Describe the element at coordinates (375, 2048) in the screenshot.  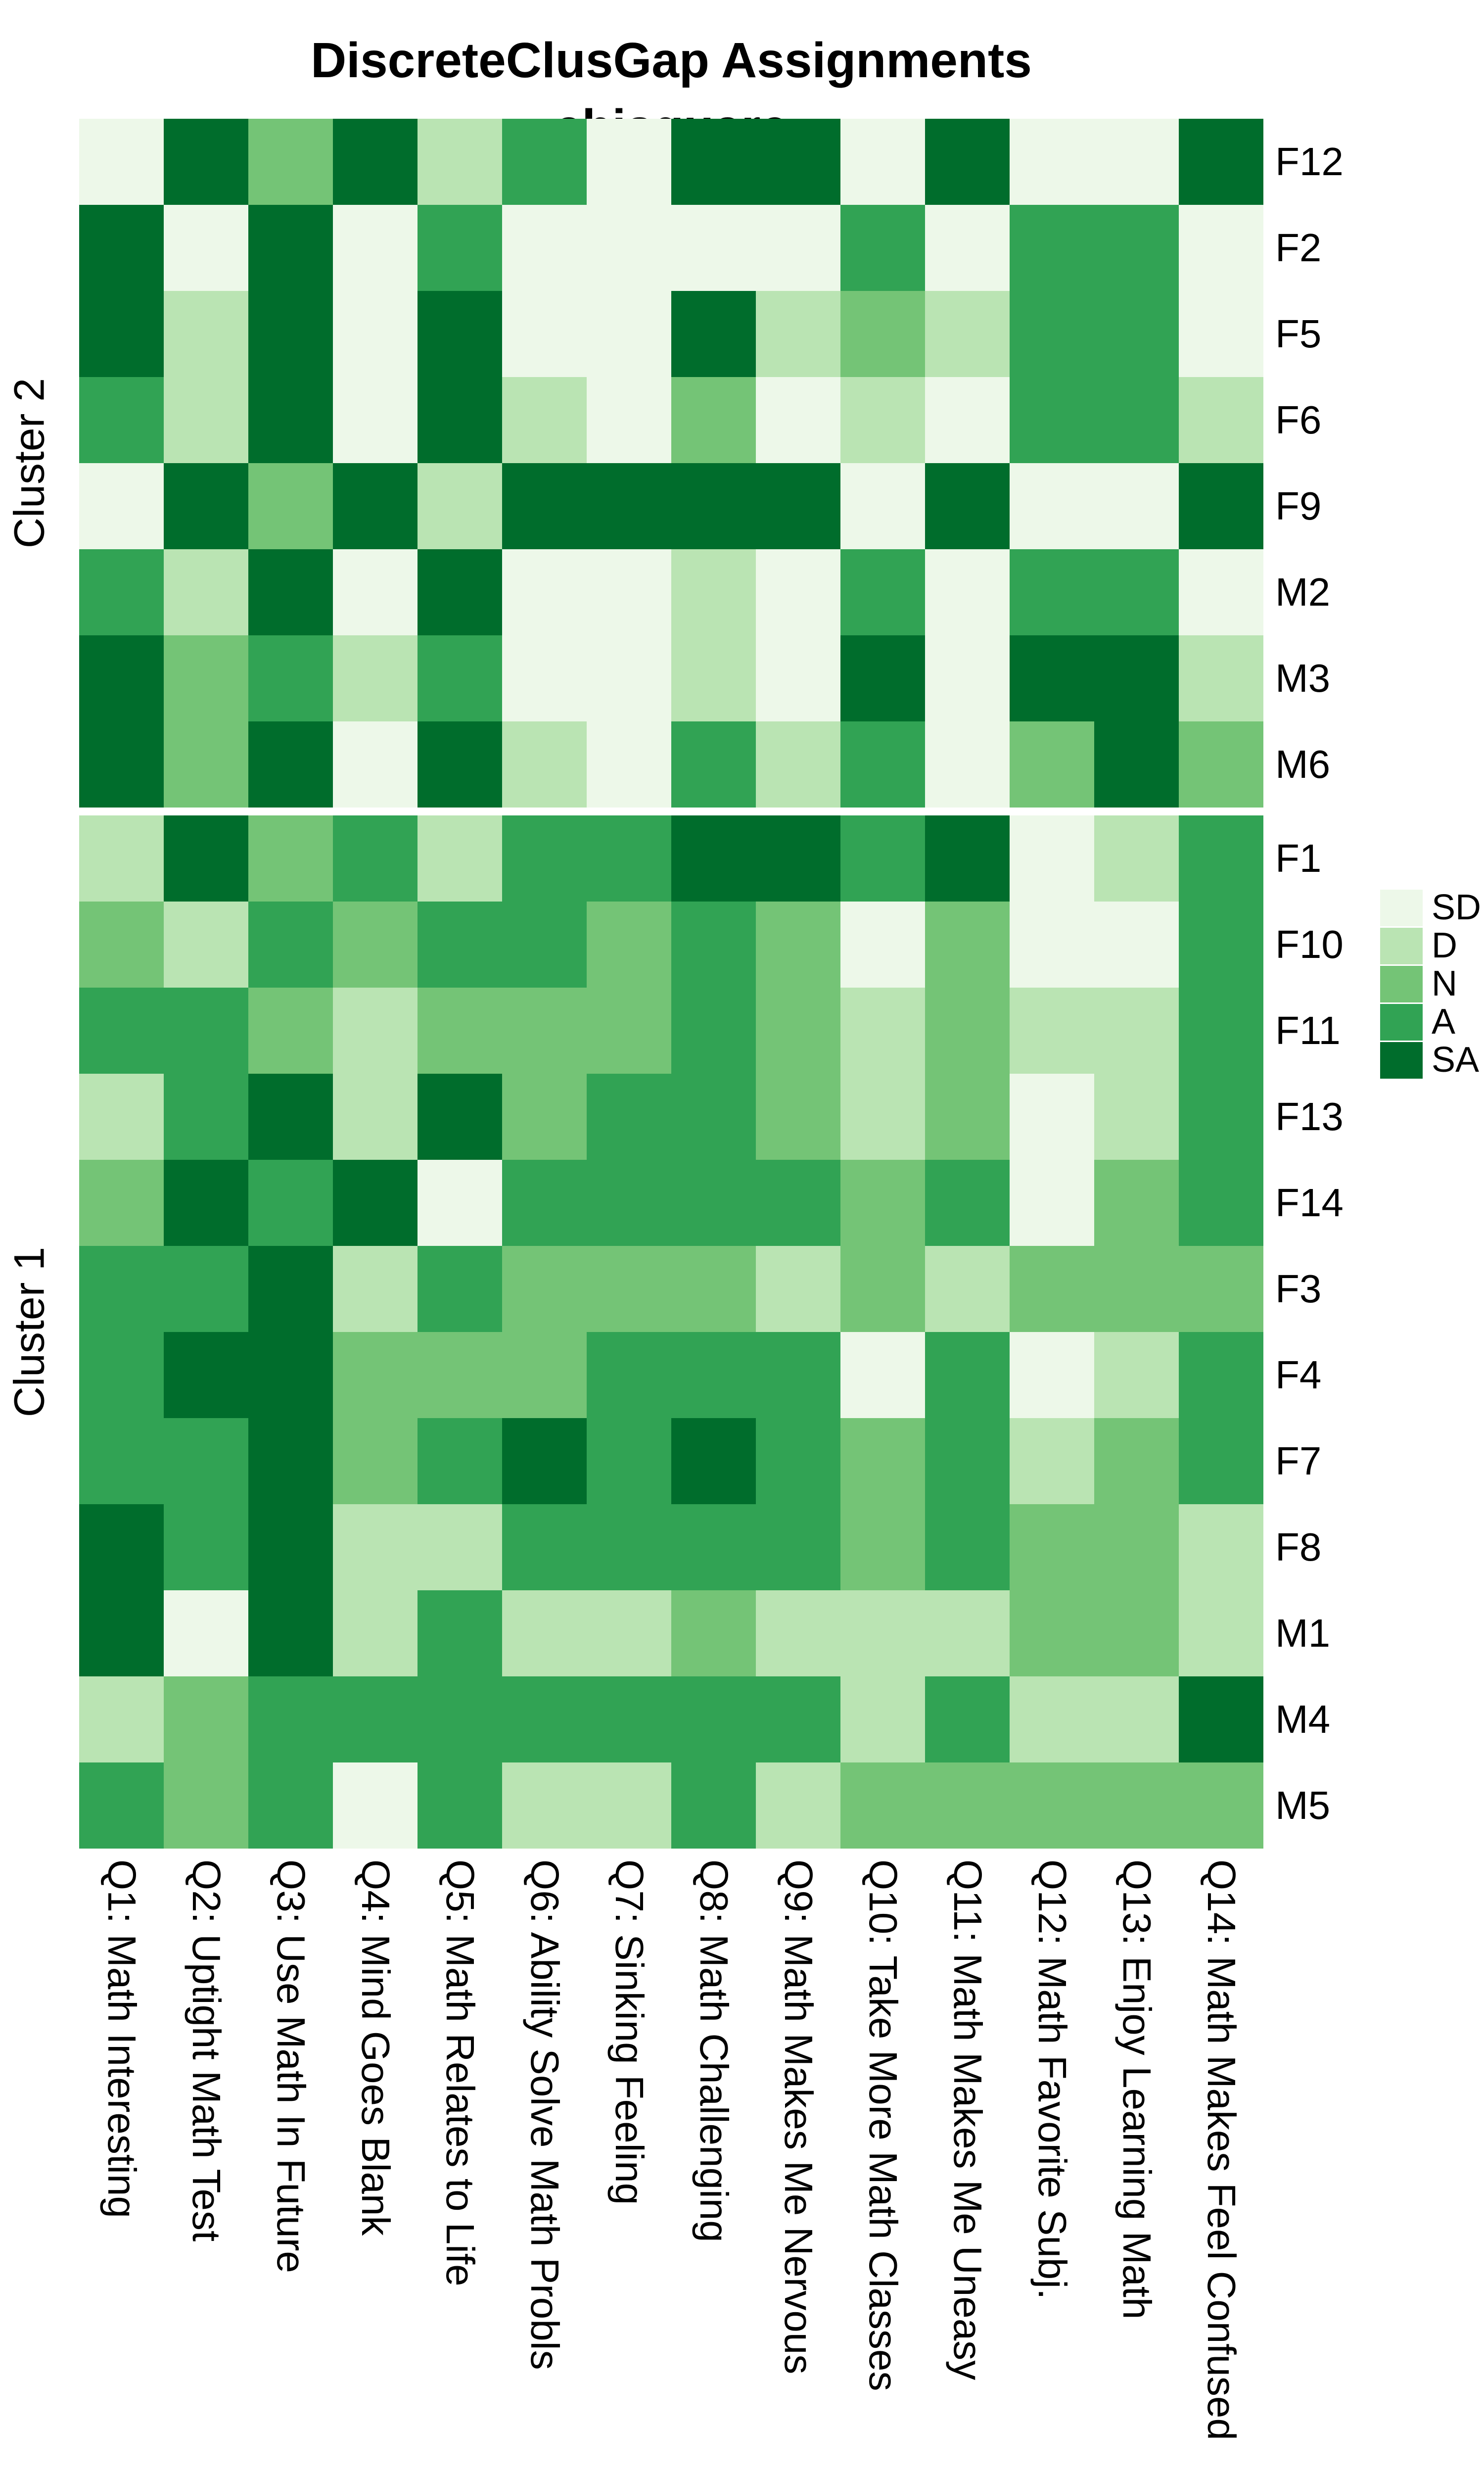
I see `column-label-q4: Q4: Mind Goes Blank` at that location.